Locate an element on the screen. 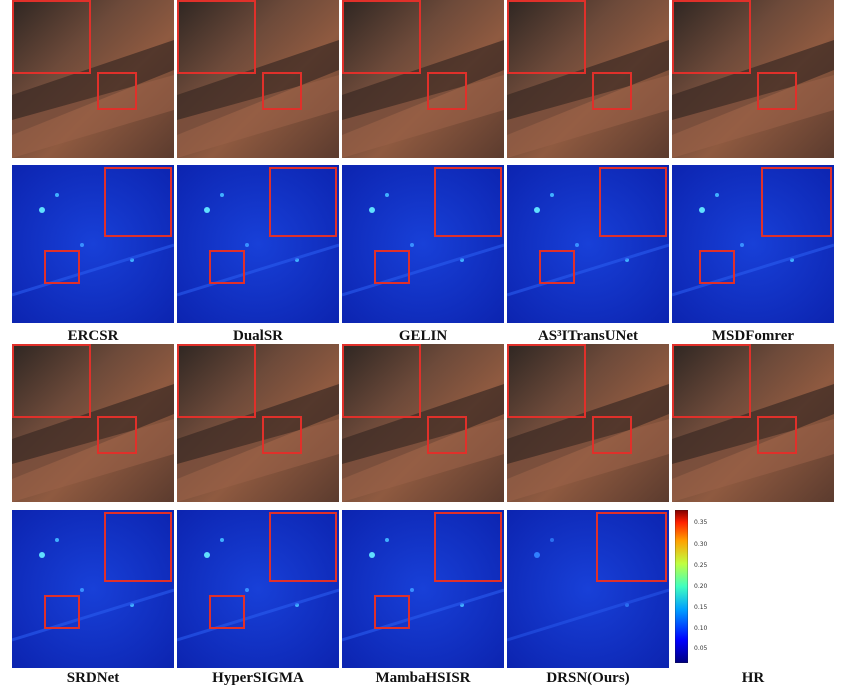 This screenshot has height=687, width=845. rgb-tile-as3itransunet is located at coordinates (588, 79).